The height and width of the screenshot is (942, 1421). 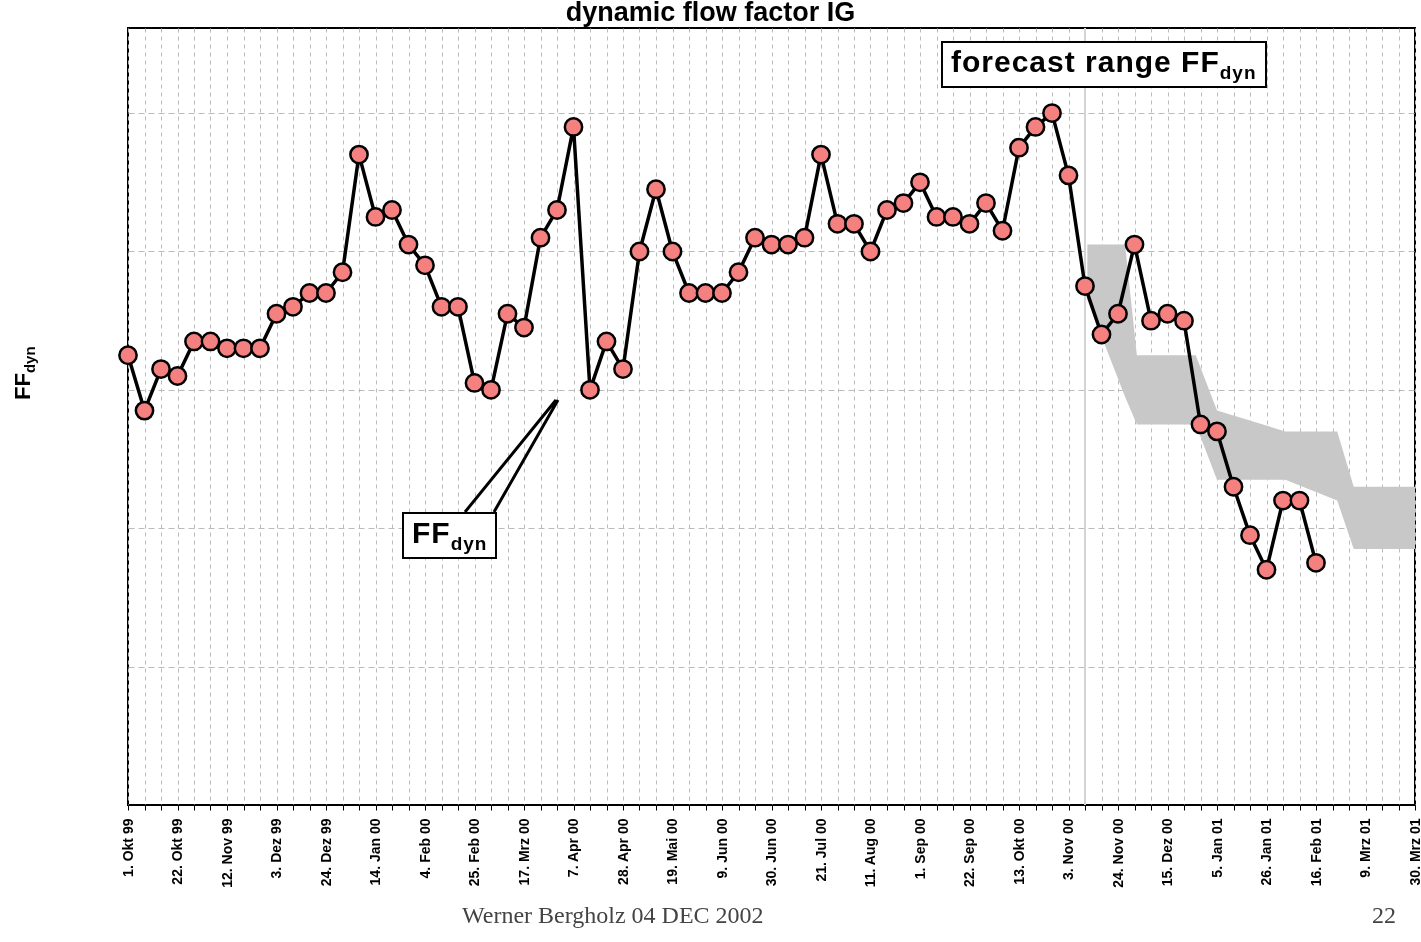 I want to click on x-tick-label: 16. Feb 01, so click(x=1315, y=852).